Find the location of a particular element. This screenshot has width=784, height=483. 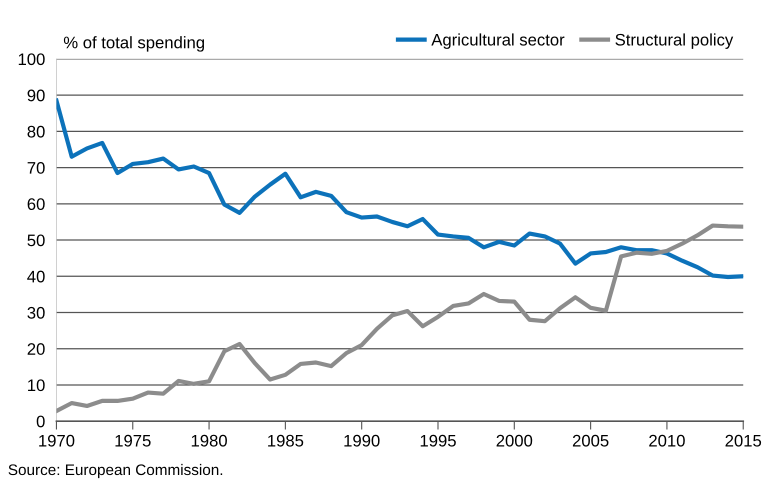

y-tick-label: 50 is located at coordinates (36, 240).